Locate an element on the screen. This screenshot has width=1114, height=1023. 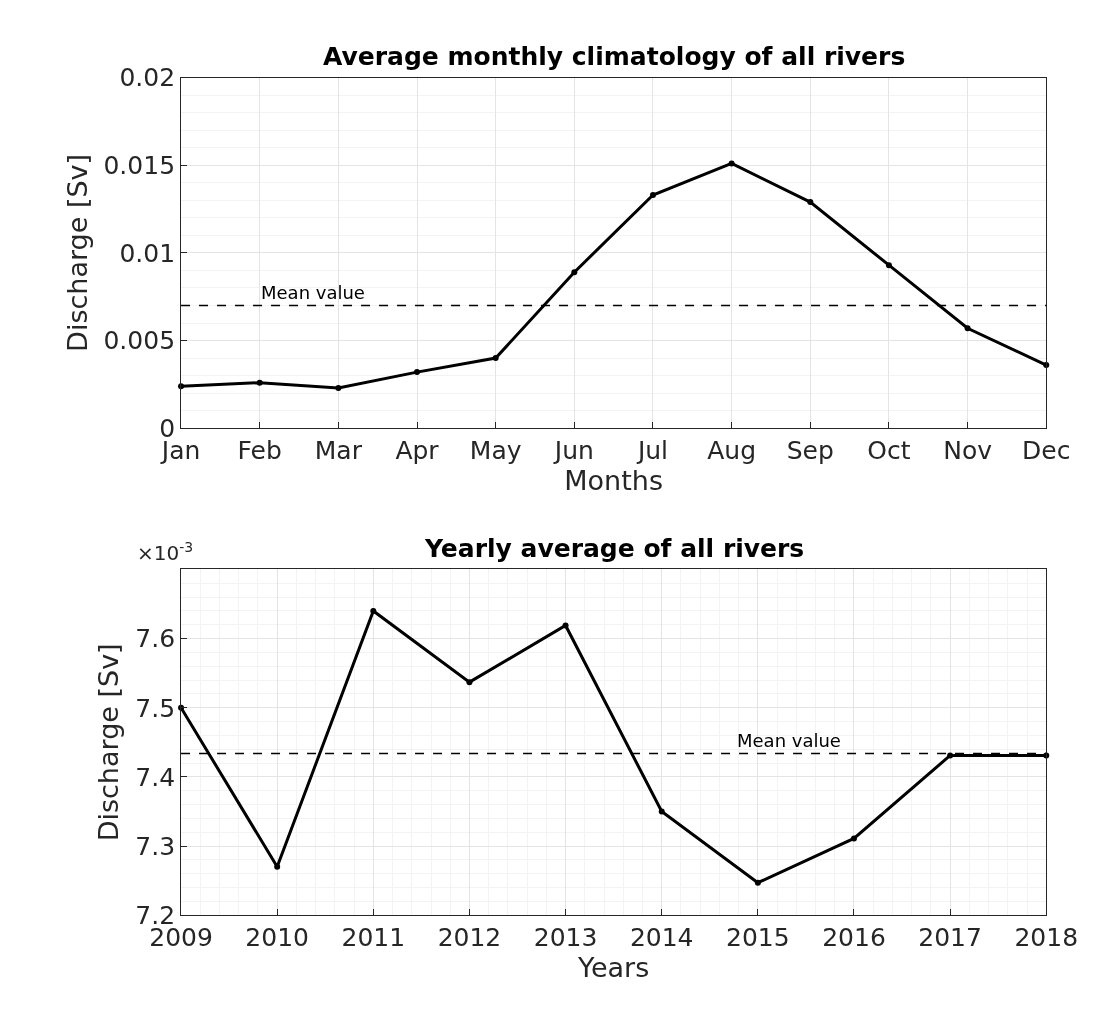
x-tick-label: Jun is located at coordinates (573, 451).